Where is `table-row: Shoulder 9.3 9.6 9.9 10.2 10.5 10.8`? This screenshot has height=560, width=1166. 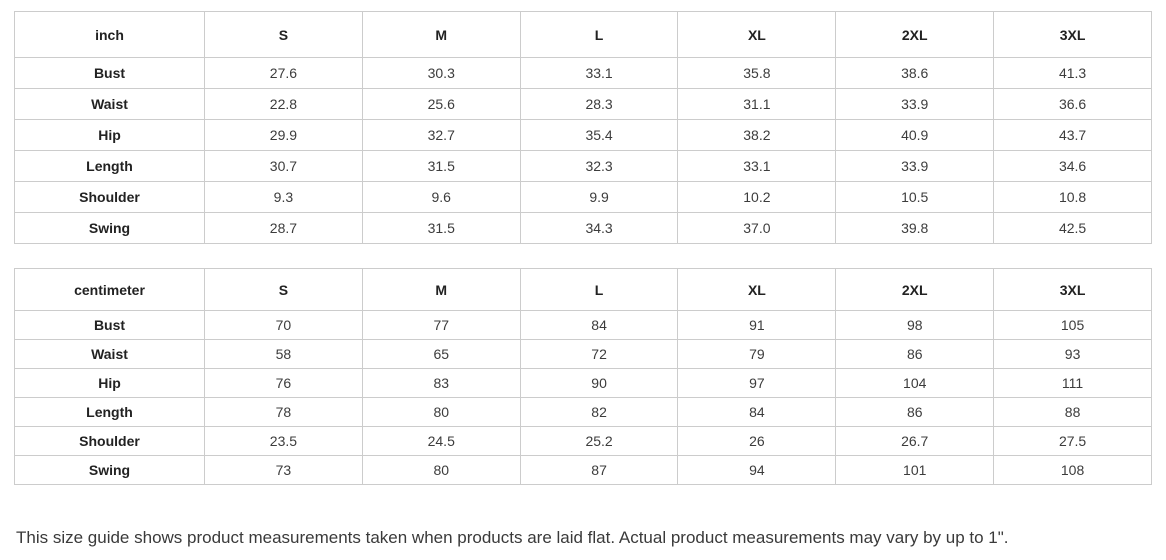 table-row: Shoulder 9.3 9.6 9.9 10.2 10.5 10.8 is located at coordinates (583, 197).